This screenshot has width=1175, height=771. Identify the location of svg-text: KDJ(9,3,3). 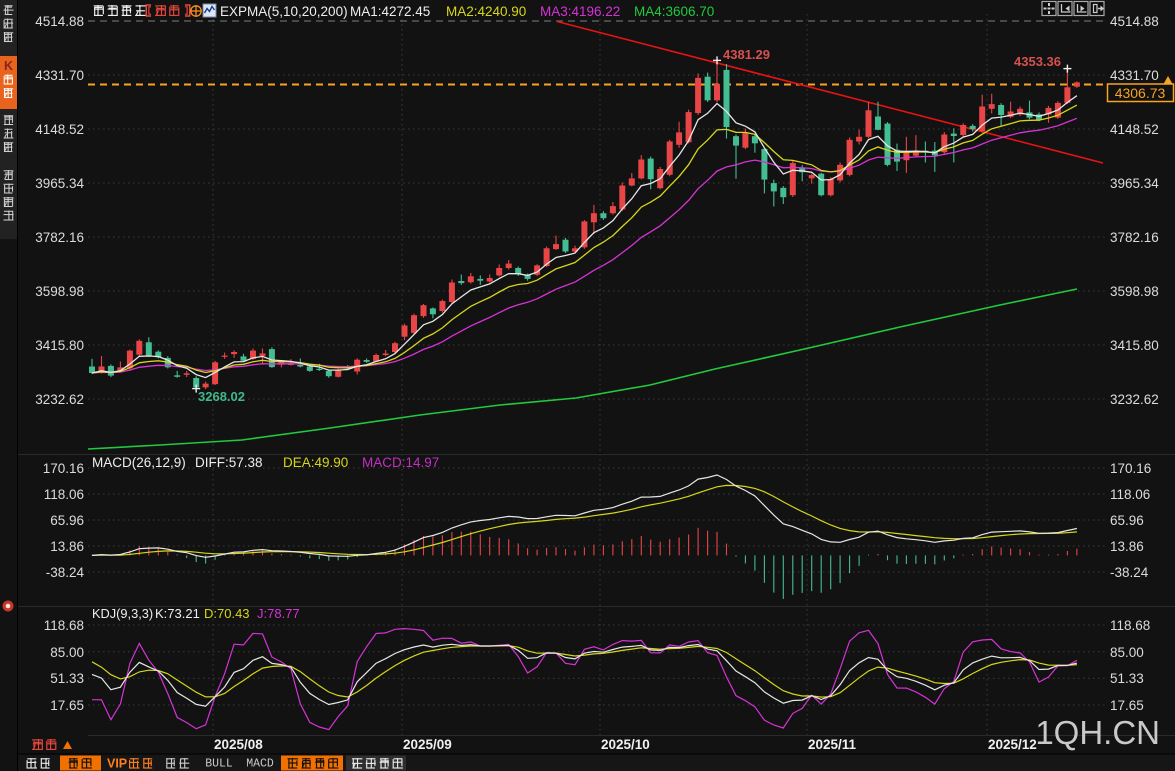
(122, 613).